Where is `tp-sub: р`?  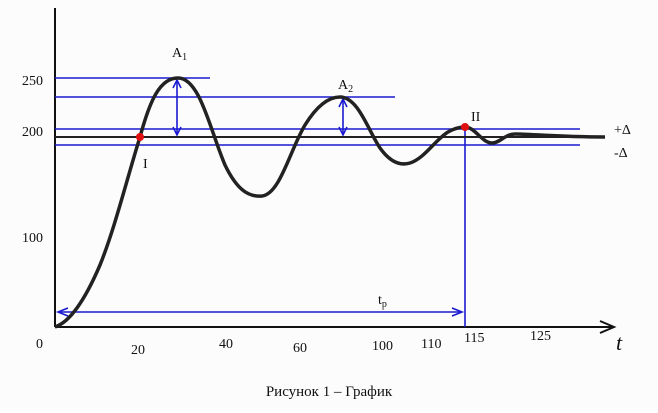
tp-sub: р is located at coordinates (384, 304).